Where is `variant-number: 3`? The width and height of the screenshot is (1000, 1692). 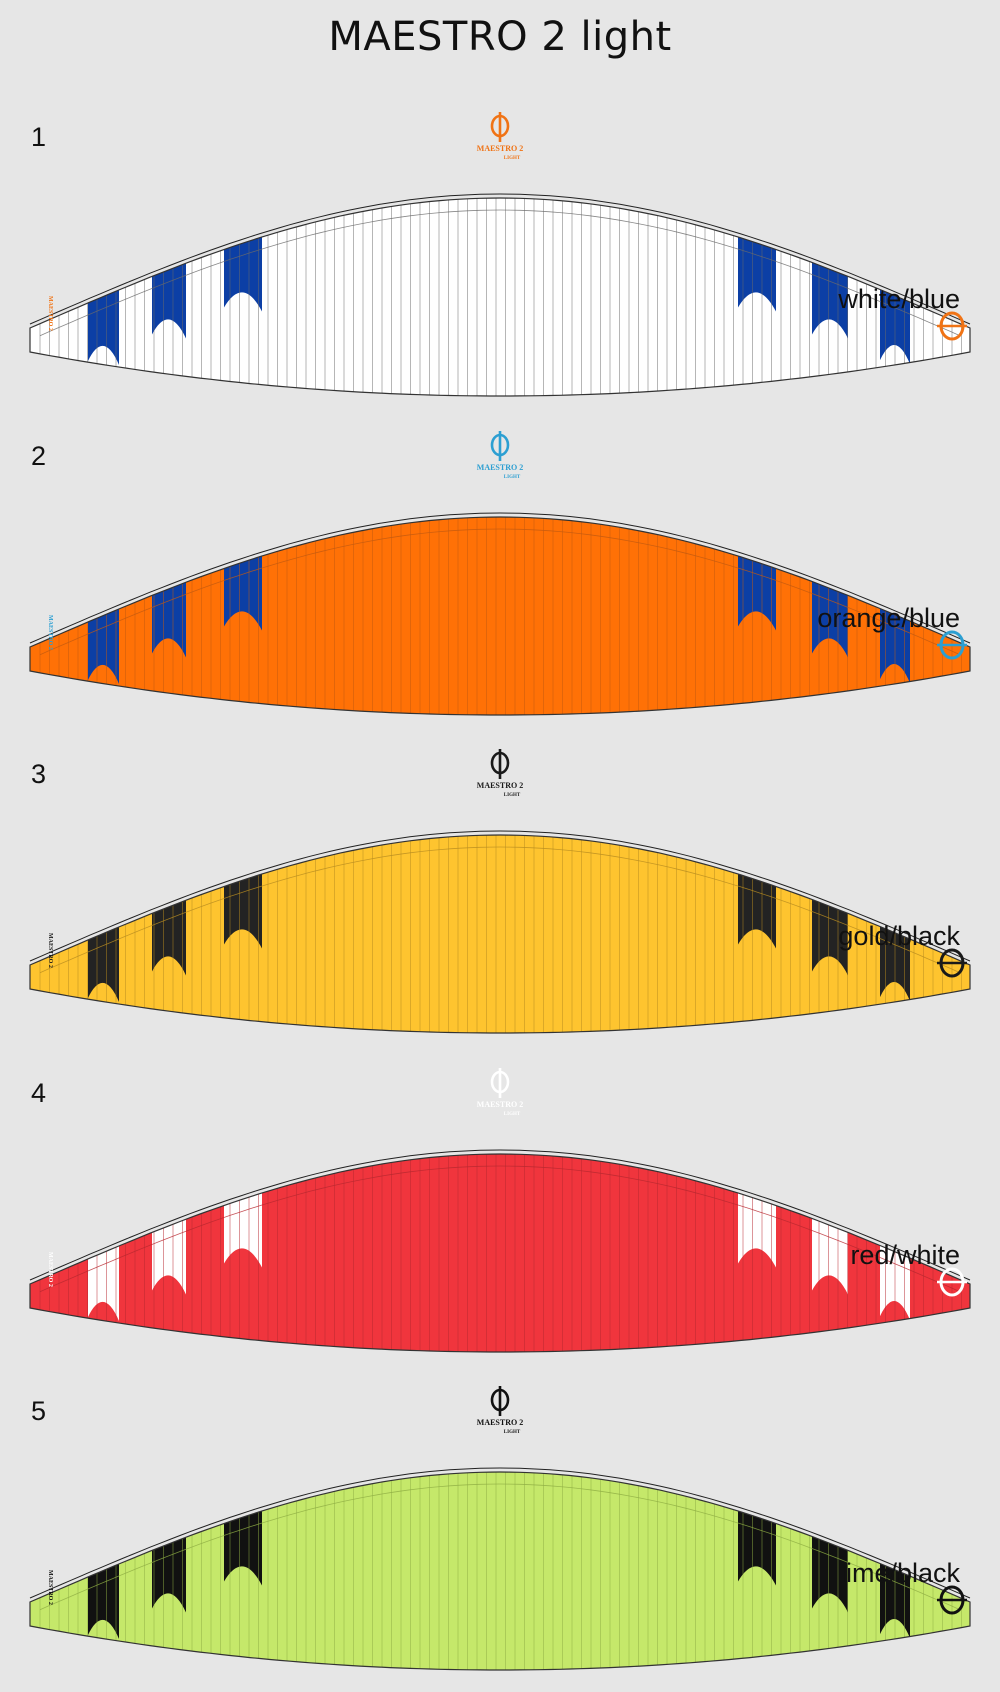
variant-number: 3 is located at coordinates (39, 774).